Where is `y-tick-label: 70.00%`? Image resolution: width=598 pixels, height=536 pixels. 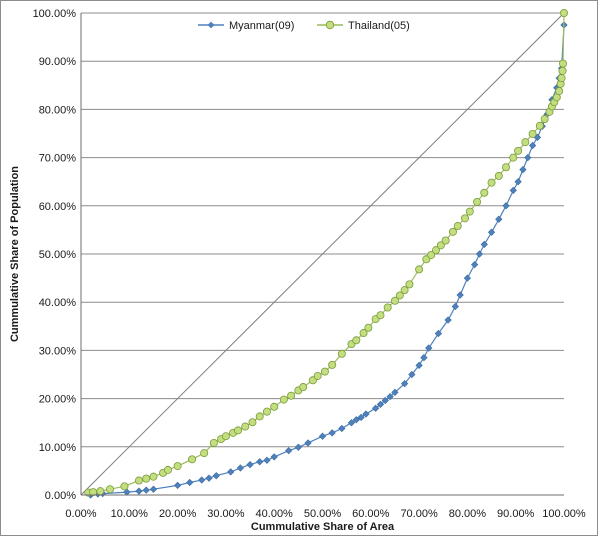
y-tick-label: 70.00% is located at coordinates (58, 159).